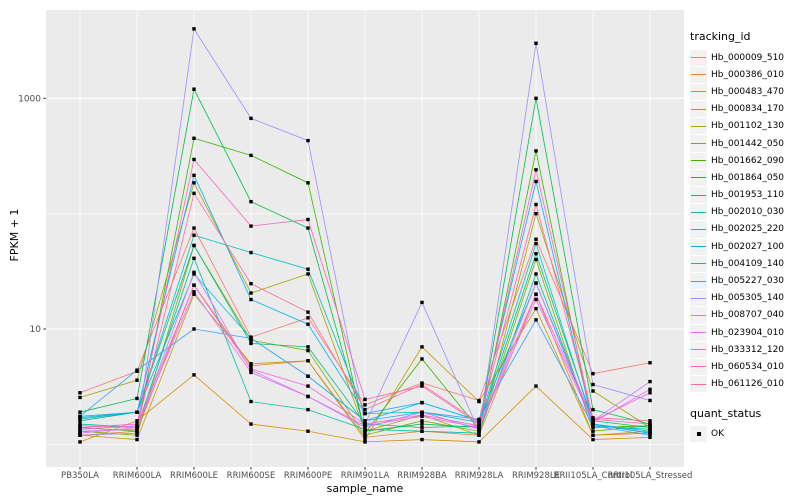 The height and width of the screenshot is (500, 800). I want to click on x-axis-title: sample_name, so click(365, 488).